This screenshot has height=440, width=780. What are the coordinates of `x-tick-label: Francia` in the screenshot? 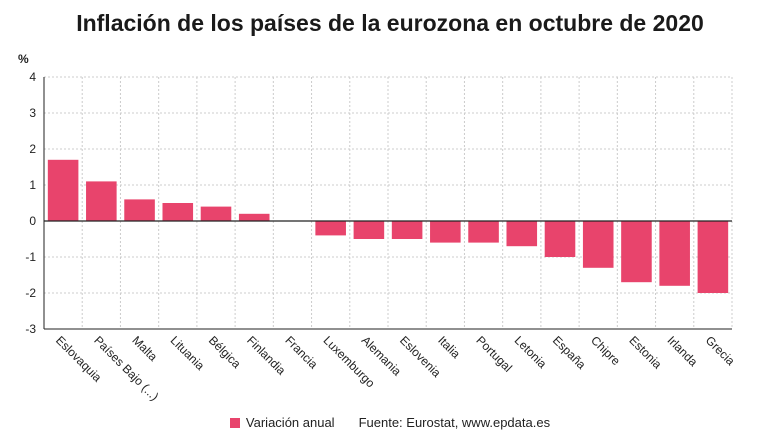 It's located at (301, 352).